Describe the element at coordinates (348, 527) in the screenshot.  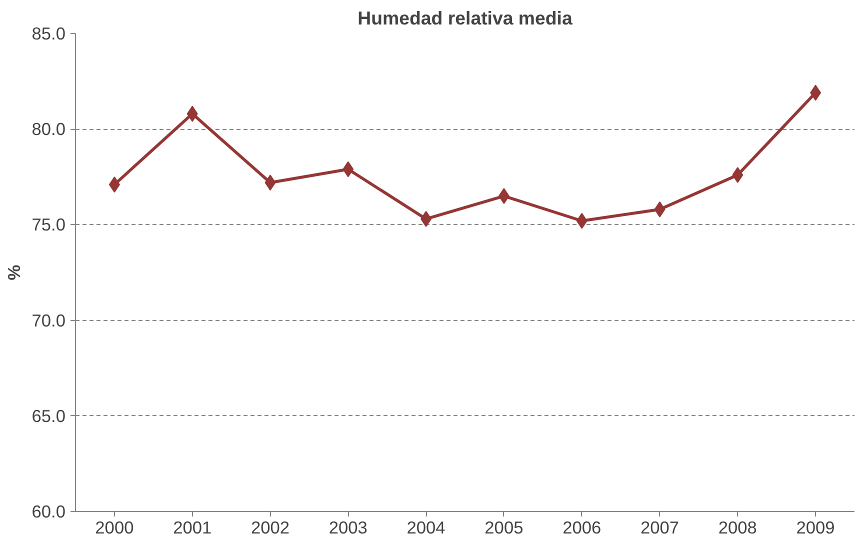
I see `x-tick-label: 2003` at that location.